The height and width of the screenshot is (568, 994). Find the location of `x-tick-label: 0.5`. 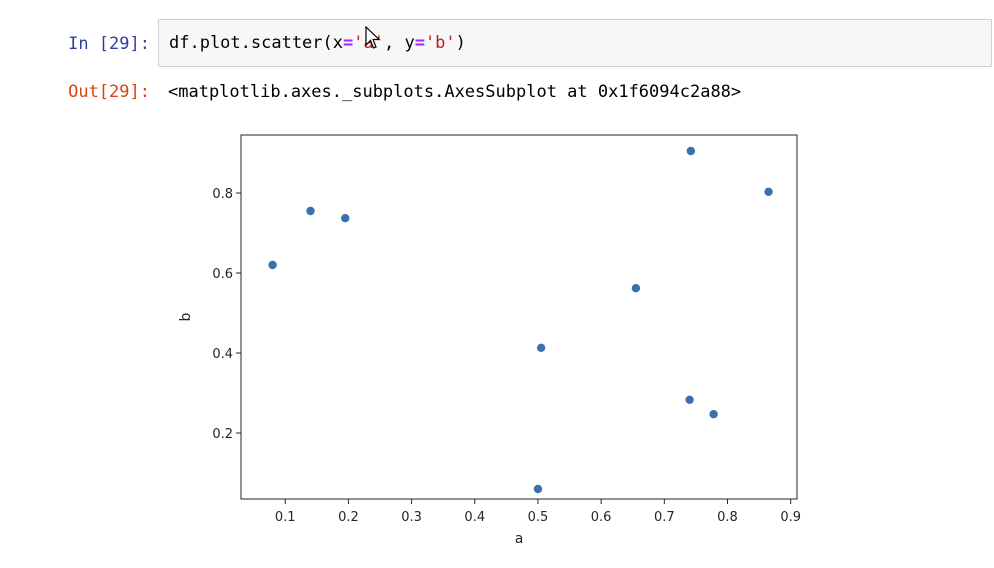

x-tick-label: 0.5 is located at coordinates (538, 517).